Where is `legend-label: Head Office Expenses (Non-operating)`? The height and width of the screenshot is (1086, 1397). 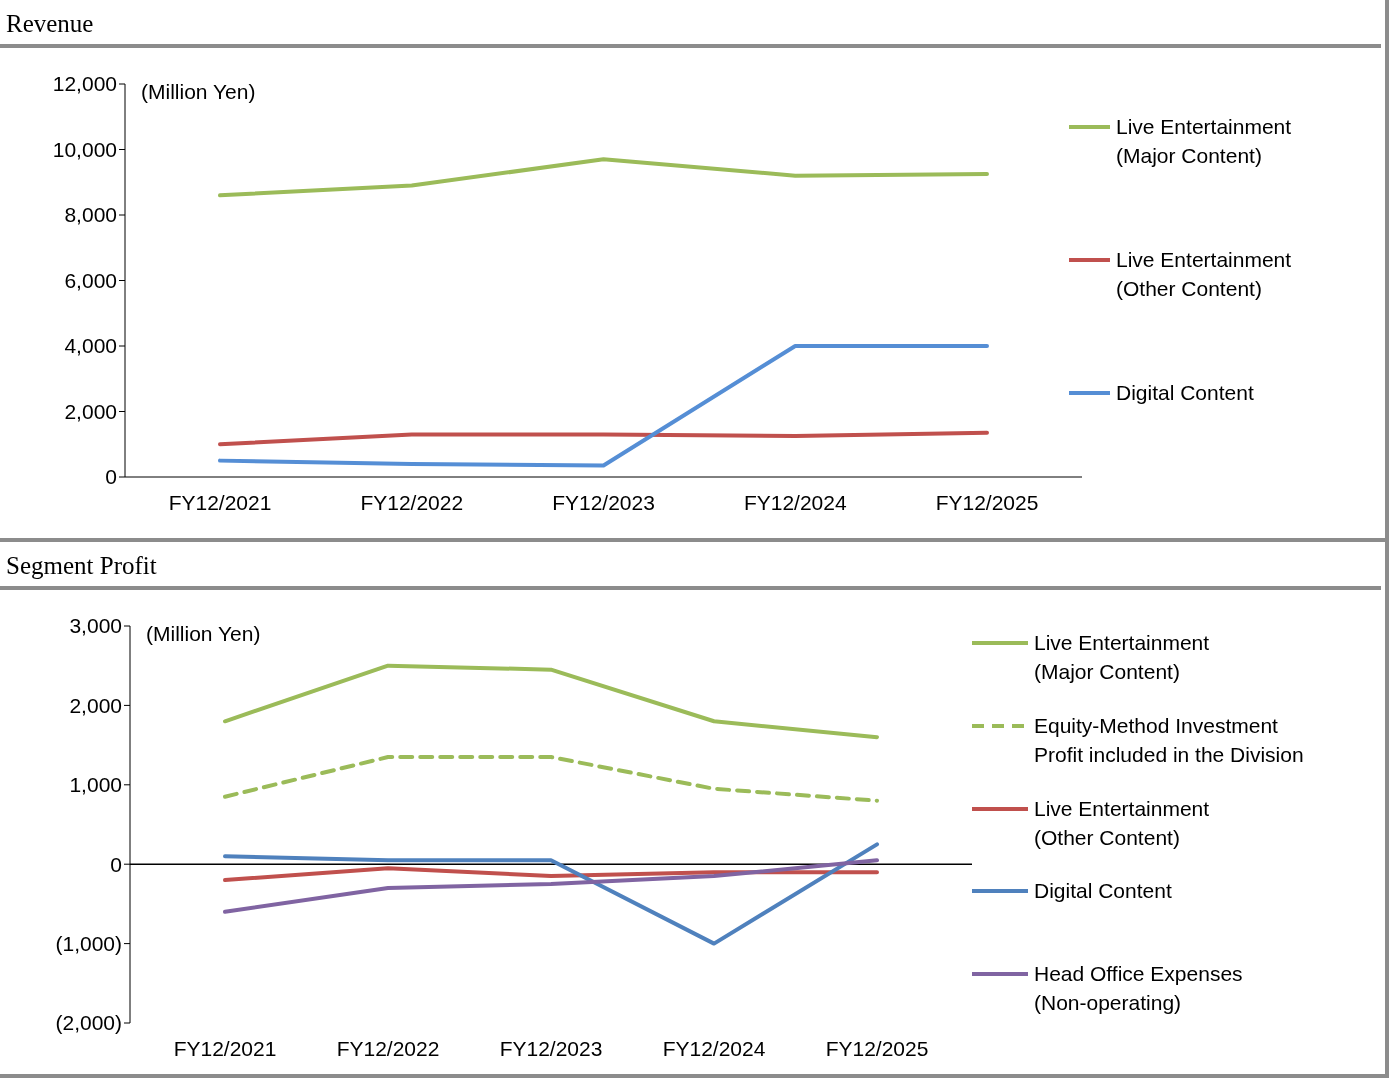 legend-label: Head Office Expenses (Non-operating) is located at coordinates (1138, 988).